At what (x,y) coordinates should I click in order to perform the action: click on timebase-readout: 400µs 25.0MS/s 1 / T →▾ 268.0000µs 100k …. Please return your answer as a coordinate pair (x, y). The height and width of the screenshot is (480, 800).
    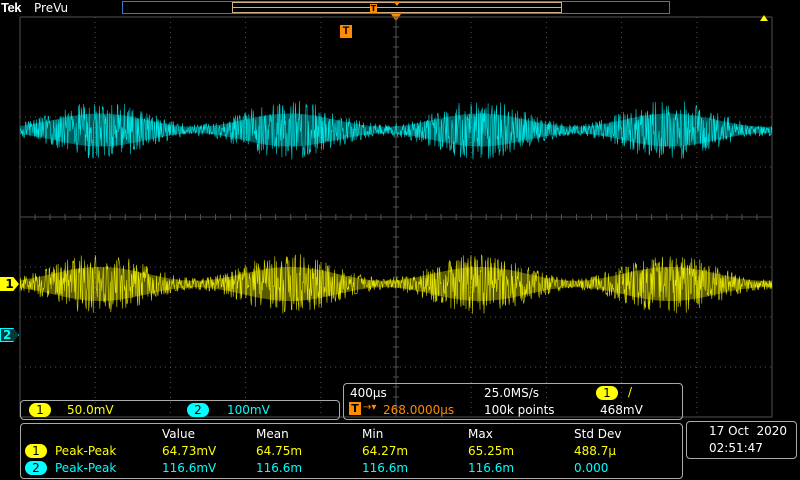
    Looking at the image, I should click on (513, 401).